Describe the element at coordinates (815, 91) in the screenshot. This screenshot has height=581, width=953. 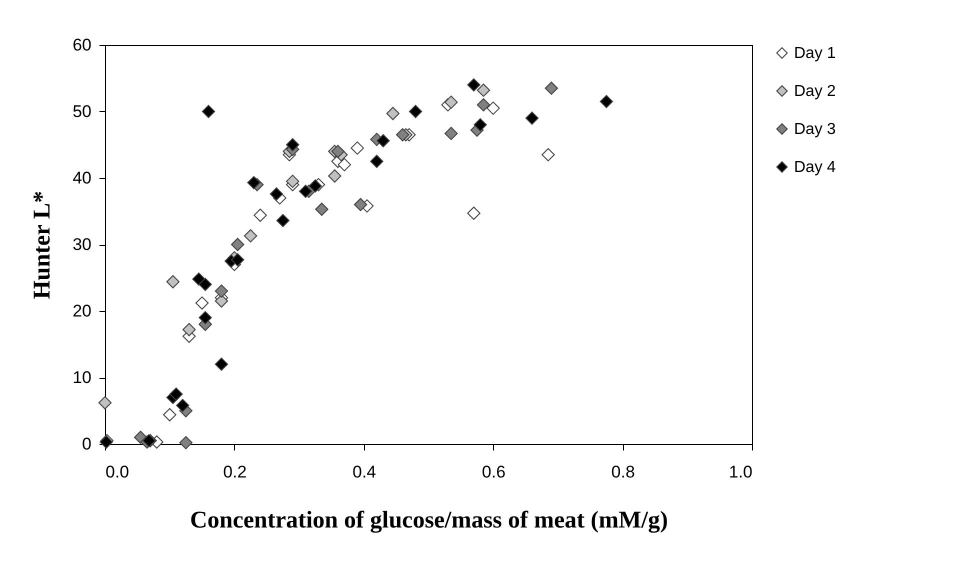
I see `legend-label: Day 2` at that location.